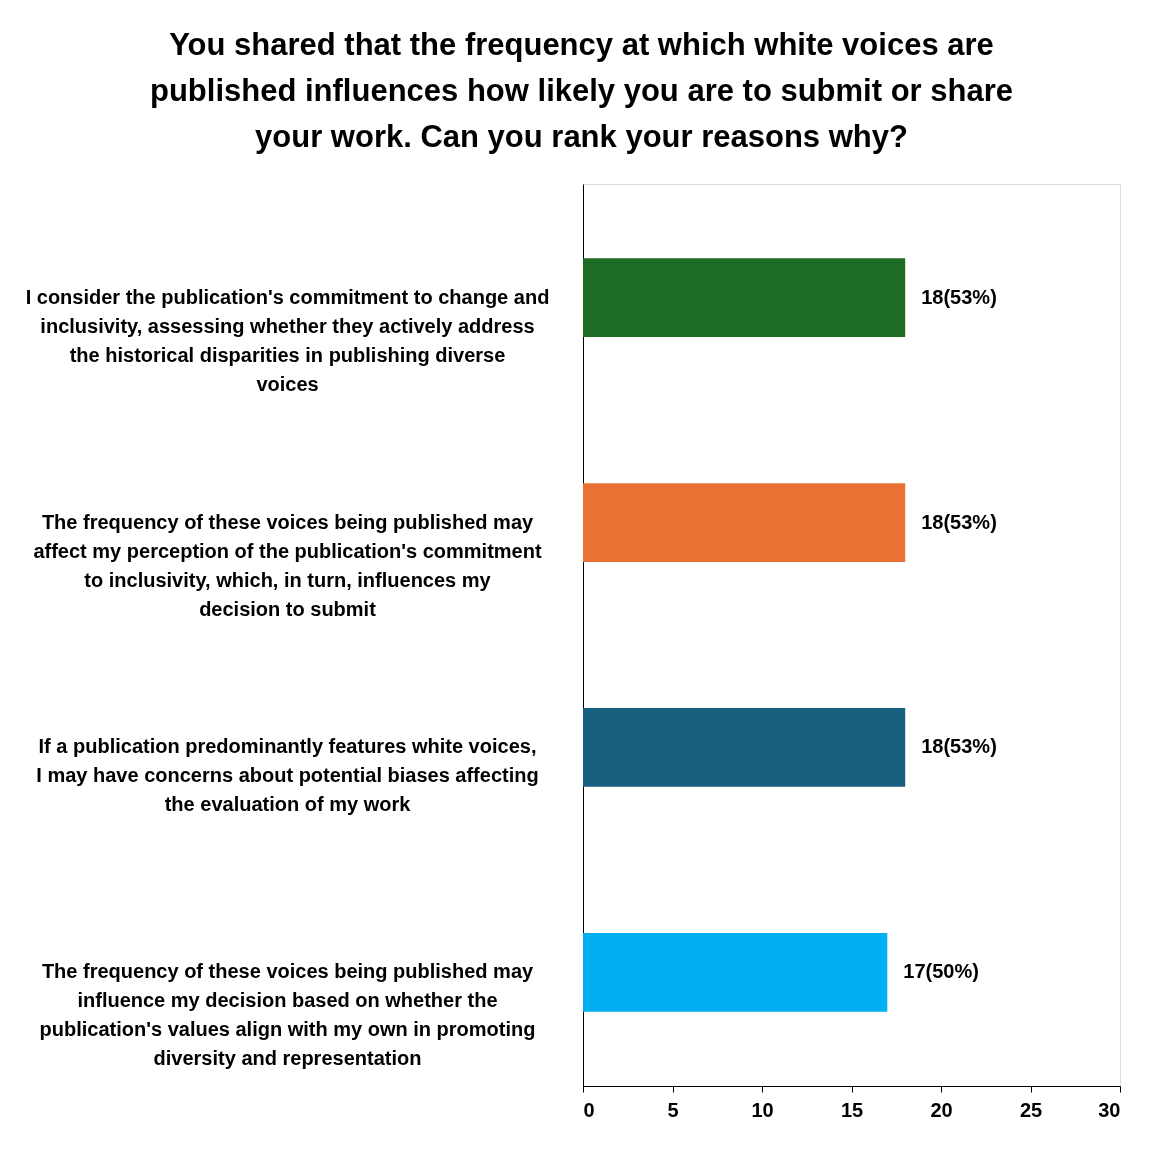 This screenshot has width=1154, height=1158. Describe the element at coordinates (287, 565) in the screenshot. I see `y-tick-label: The frequency of these voices being published may affect my perception of the publication's commitment to inclusivity, which, in turn, influences my decision to submit` at that location.